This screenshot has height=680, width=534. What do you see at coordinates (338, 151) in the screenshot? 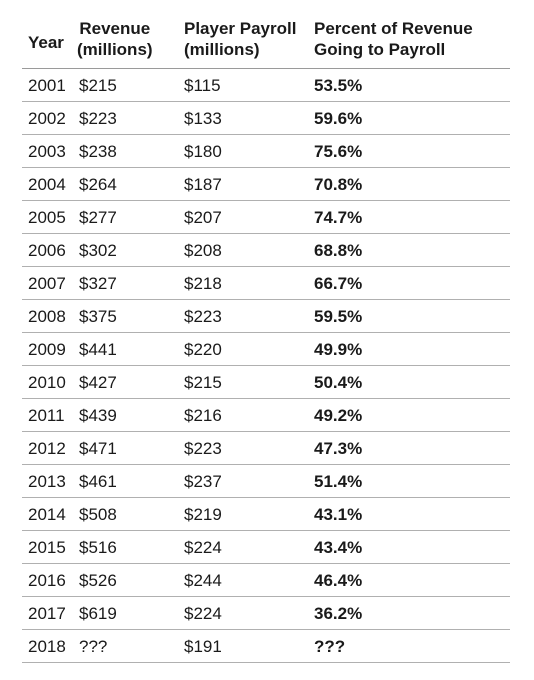
I see `cell-percent: 75.6%` at bounding box center [338, 151].